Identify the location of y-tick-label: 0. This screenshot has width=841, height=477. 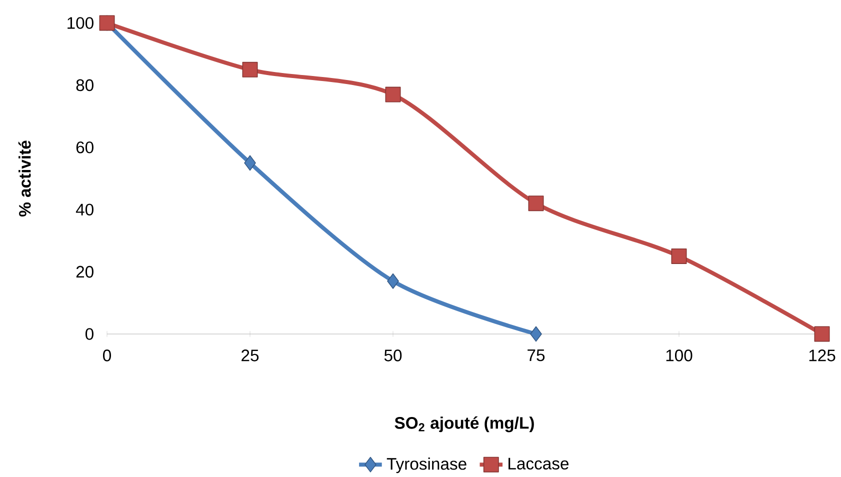
(90, 334).